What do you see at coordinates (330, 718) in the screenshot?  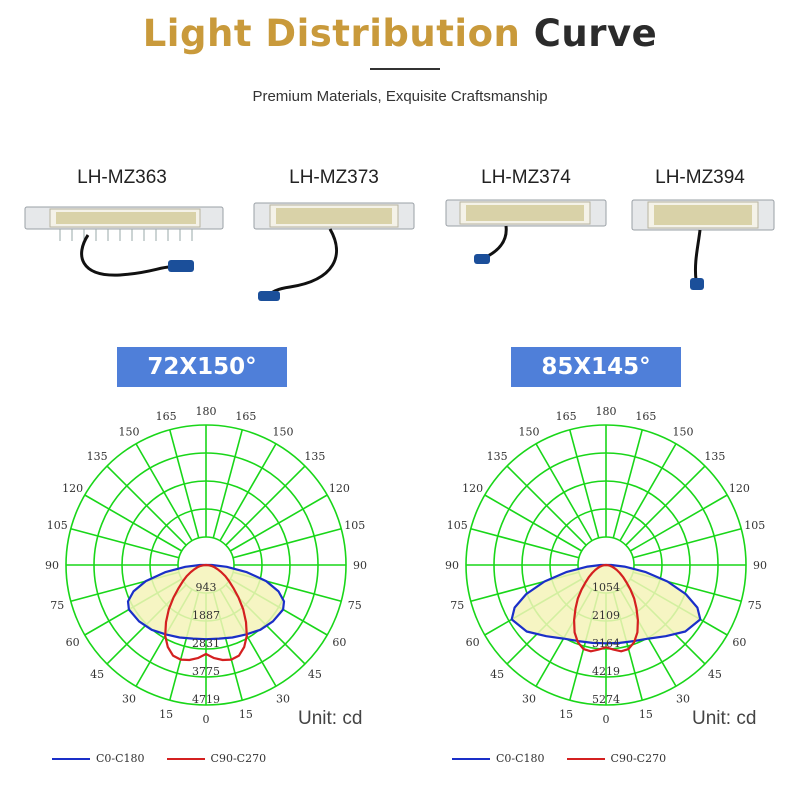 I see `unit-label-1: Unit: cd` at bounding box center [330, 718].